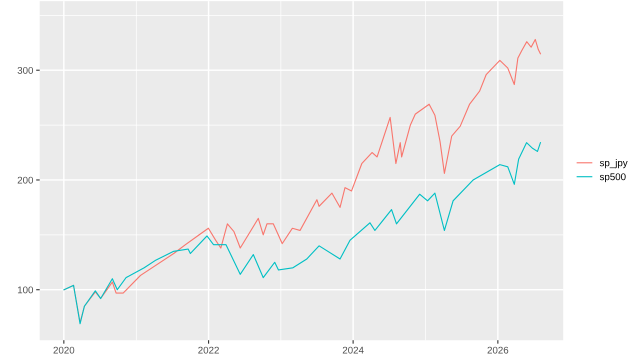  Describe the element at coordinates (26, 70) in the screenshot. I see `y-tick-label: 300` at that location.